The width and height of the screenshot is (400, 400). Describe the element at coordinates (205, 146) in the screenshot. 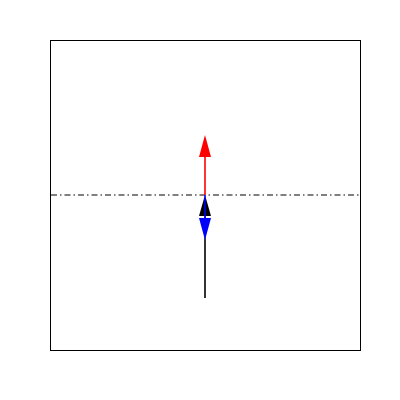

I see `upward-vector-head` at that location.